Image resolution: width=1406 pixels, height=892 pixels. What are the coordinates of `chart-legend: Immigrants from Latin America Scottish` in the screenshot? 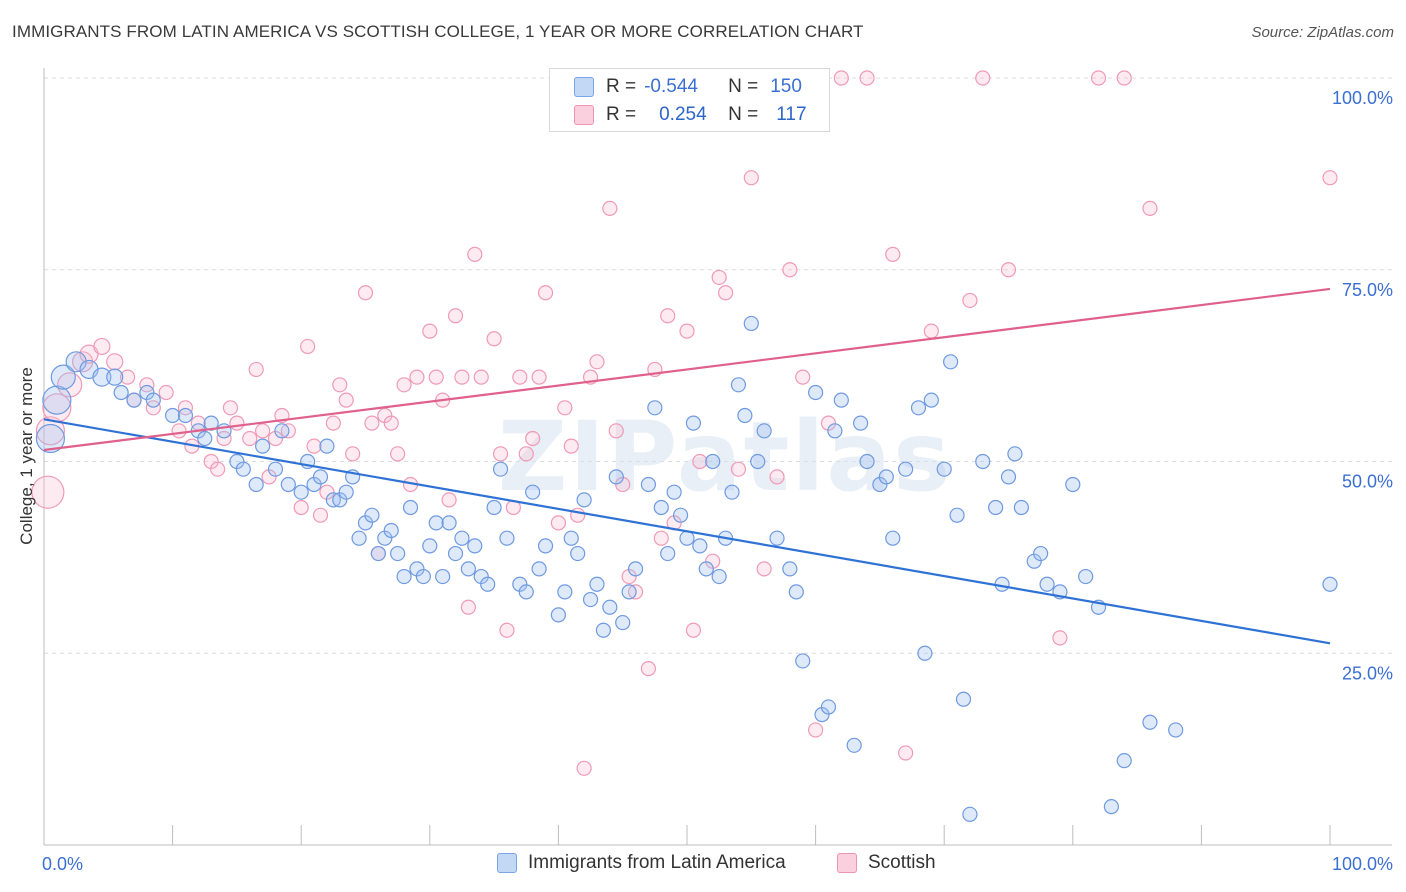 It's located at (703, 865).